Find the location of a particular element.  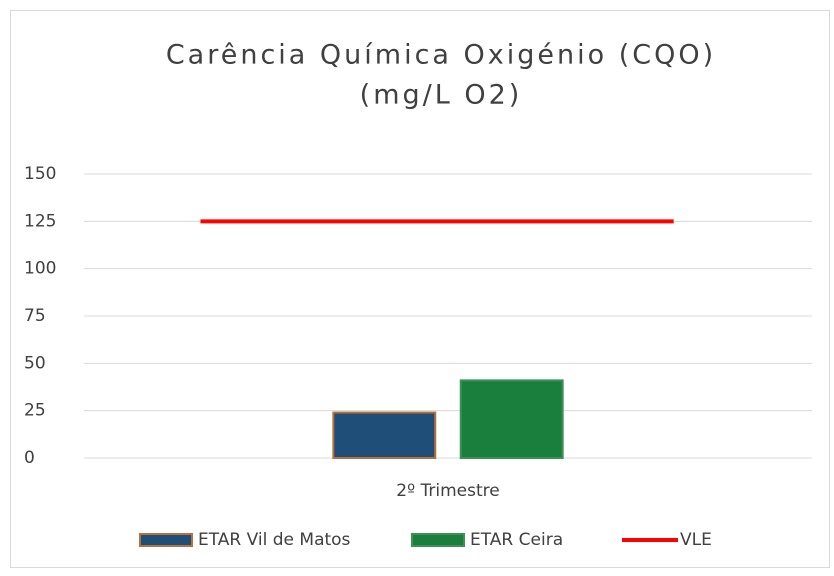

x-tick-label: 2º Trimestre is located at coordinates (447, 491).